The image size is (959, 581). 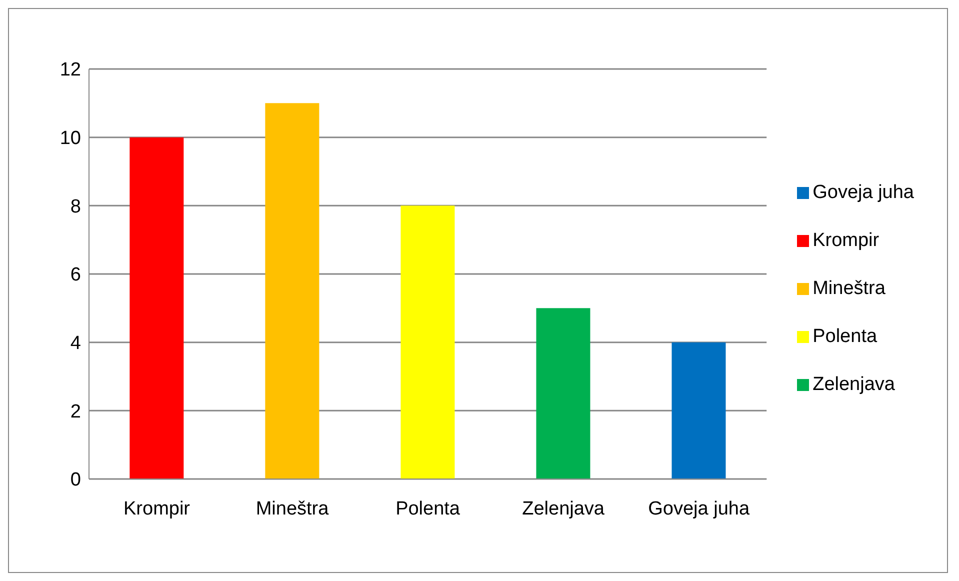 What do you see at coordinates (75, 207) in the screenshot?
I see `y-tick-label: 8` at bounding box center [75, 207].